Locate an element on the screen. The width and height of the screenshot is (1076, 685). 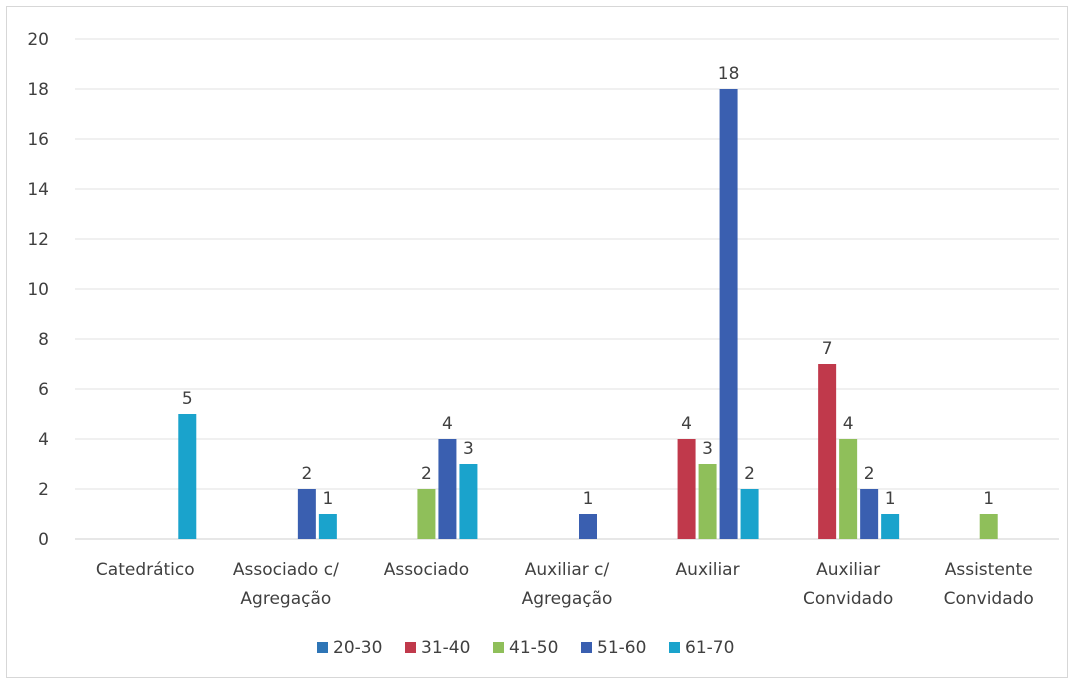
y-tick-label: 12 is located at coordinates (38, 240).